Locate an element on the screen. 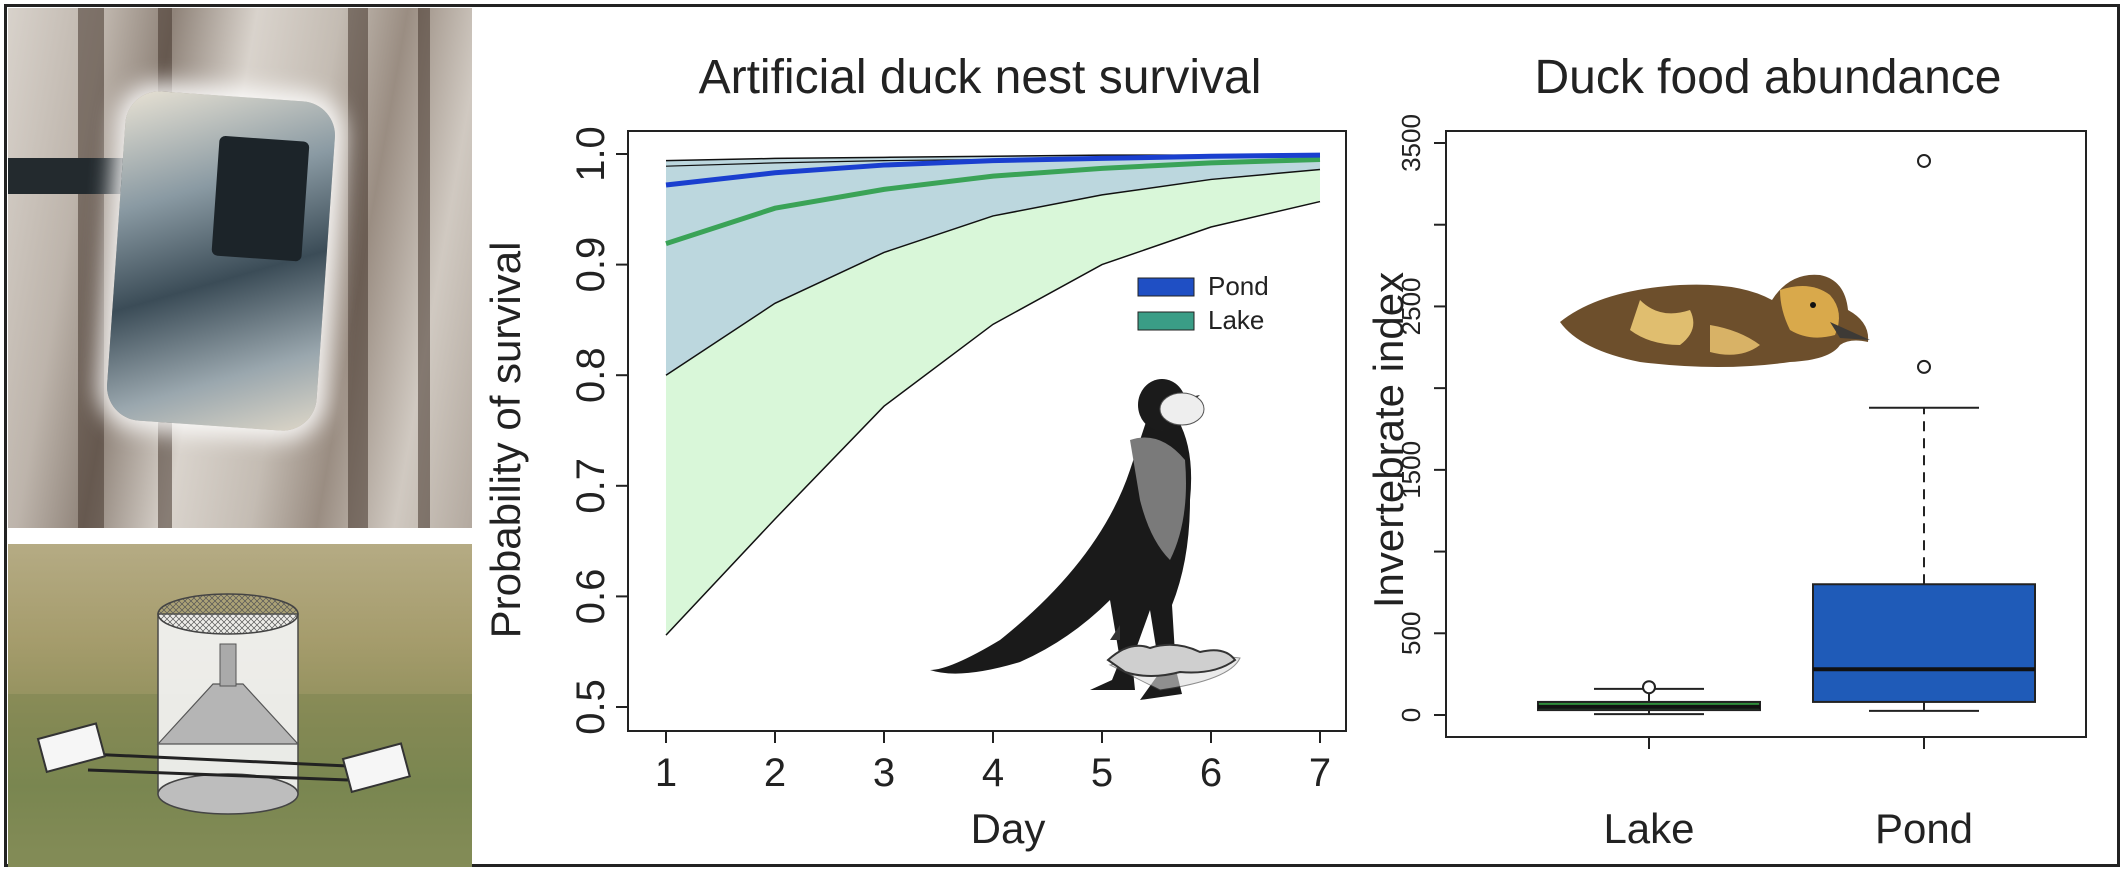 The height and width of the screenshot is (875, 2128). legend-label-lake: Lake is located at coordinates (1236, 320).